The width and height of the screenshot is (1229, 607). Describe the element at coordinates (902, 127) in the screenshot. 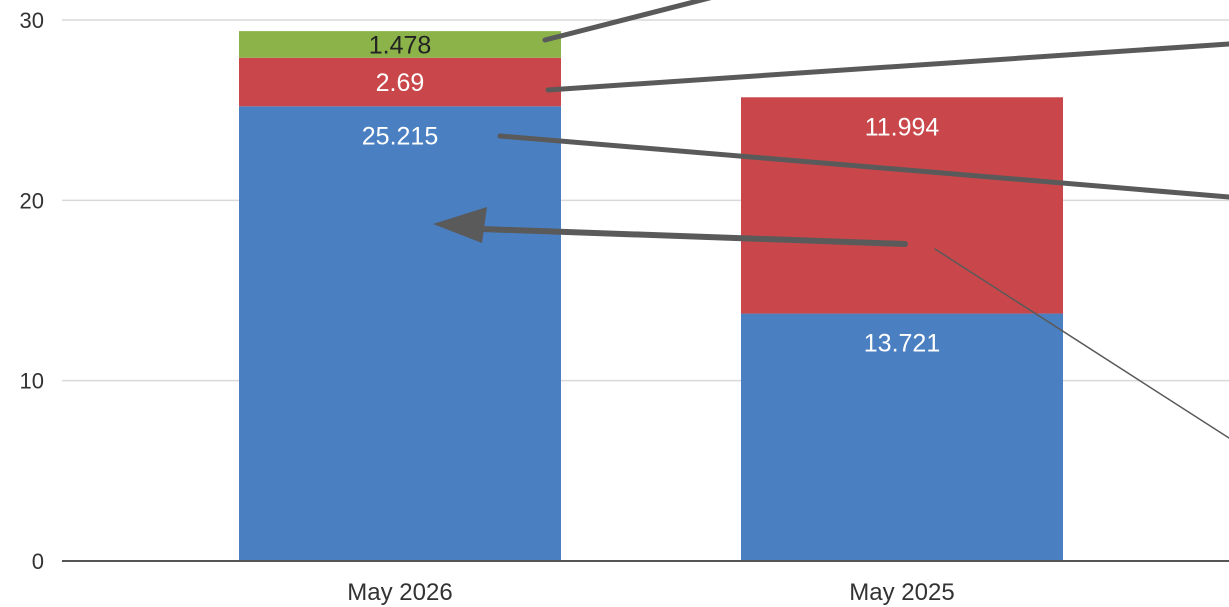

I see `data-label: 11.994` at that location.